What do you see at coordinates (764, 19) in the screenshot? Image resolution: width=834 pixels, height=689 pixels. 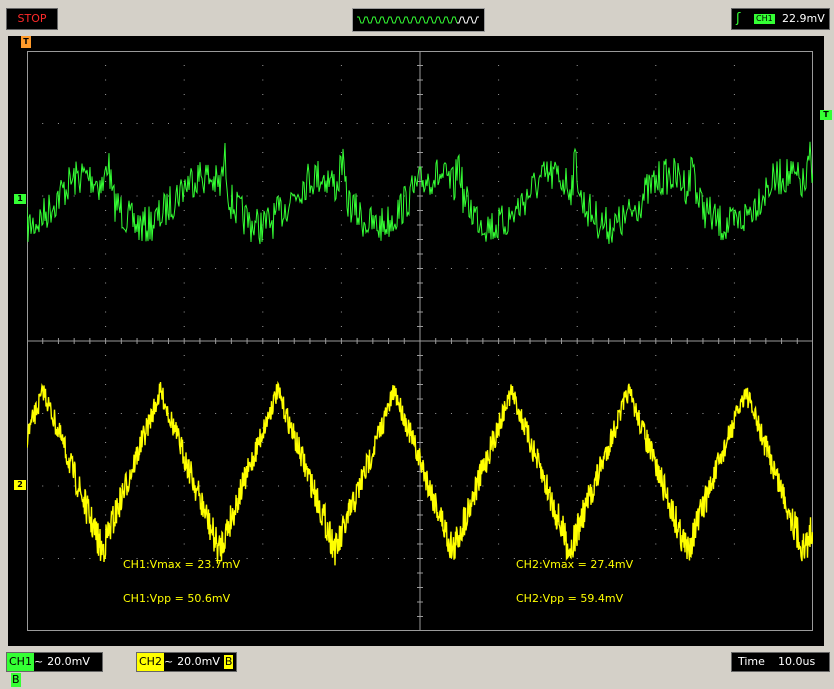 I see `trigger-source-badge: CH1` at bounding box center [764, 19].